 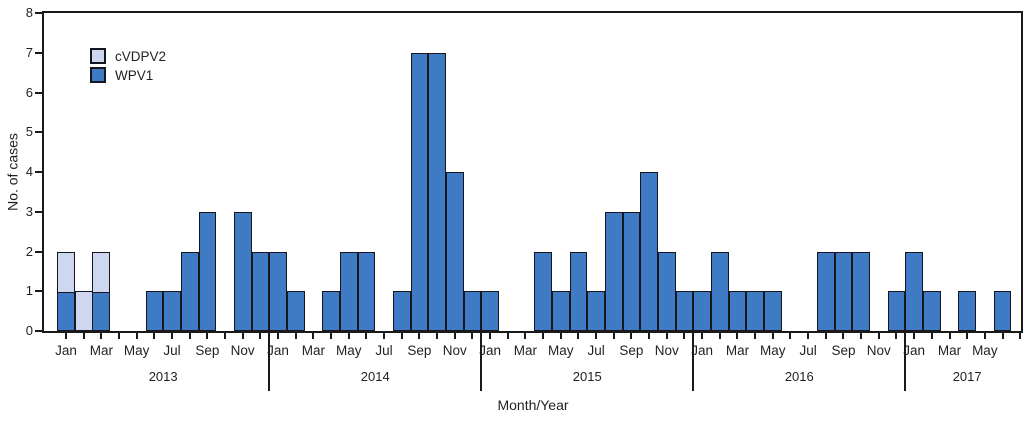 What do you see at coordinates (533, 405) in the screenshot?
I see `x-axis-title: Month/Year` at bounding box center [533, 405].